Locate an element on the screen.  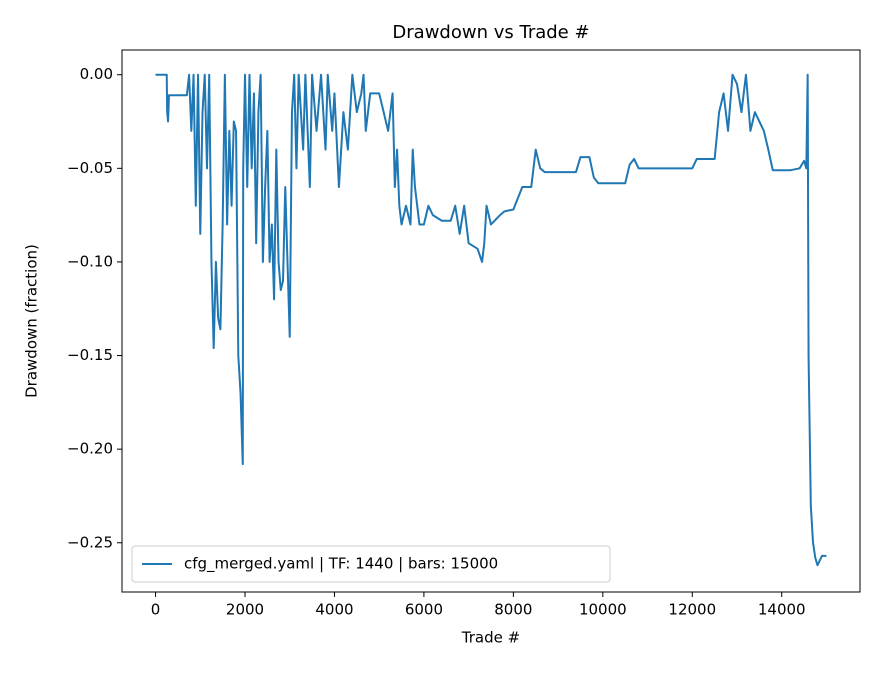
y-tick-label: −0.25 is located at coordinates (90, 542).